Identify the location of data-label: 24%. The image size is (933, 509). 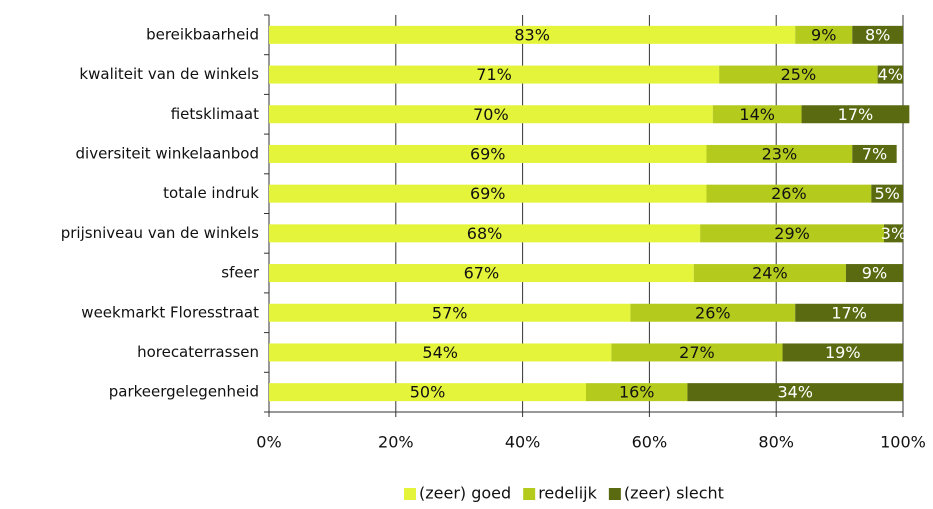
(770, 273).